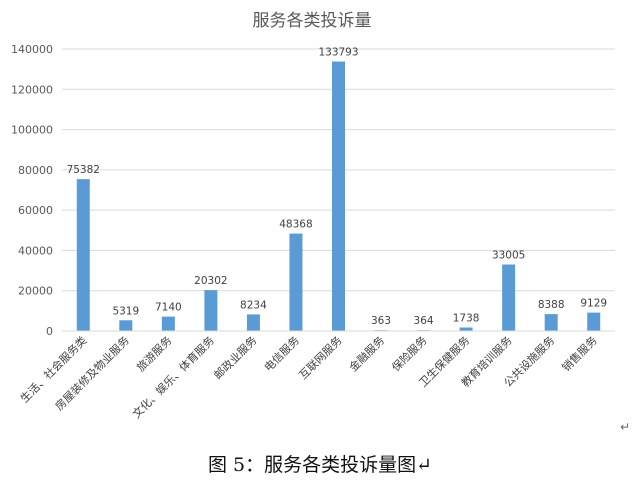 This screenshot has width=640, height=488. Describe the element at coordinates (83, 170) in the screenshot. I see `data-label: 75382` at that location.